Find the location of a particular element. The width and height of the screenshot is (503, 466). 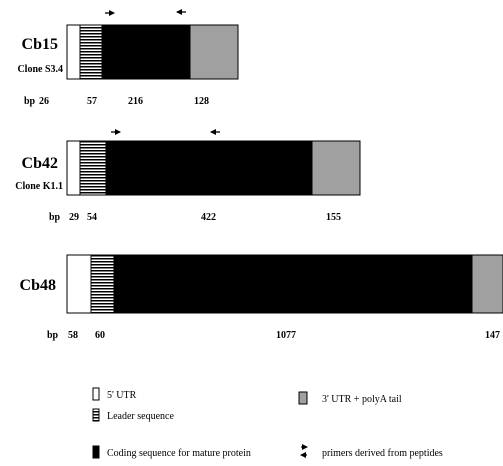

construct-cb15: Cb15 Clone S3.4 bp 26 57 216 128 is located at coordinates (128, 58).